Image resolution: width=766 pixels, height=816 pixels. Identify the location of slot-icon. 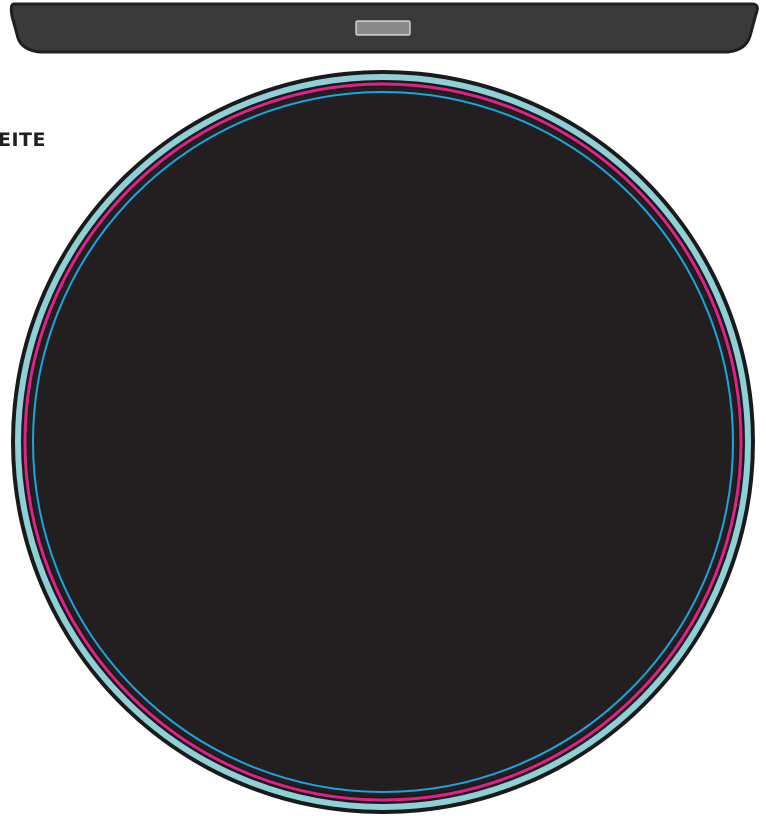
(383, 28).